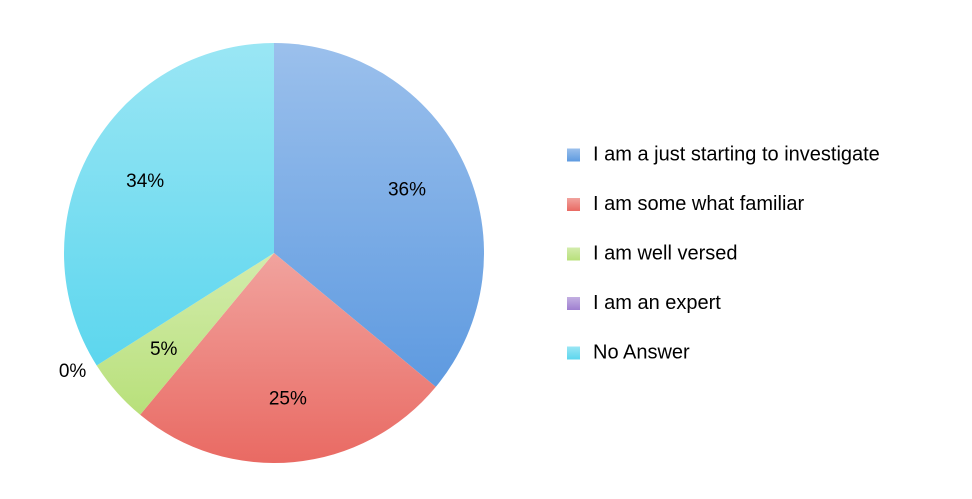 This screenshot has height=499, width=972. Describe the element at coordinates (288, 358) in the screenshot. I see `pie-slice-i-am-some-what-familiar` at that location.